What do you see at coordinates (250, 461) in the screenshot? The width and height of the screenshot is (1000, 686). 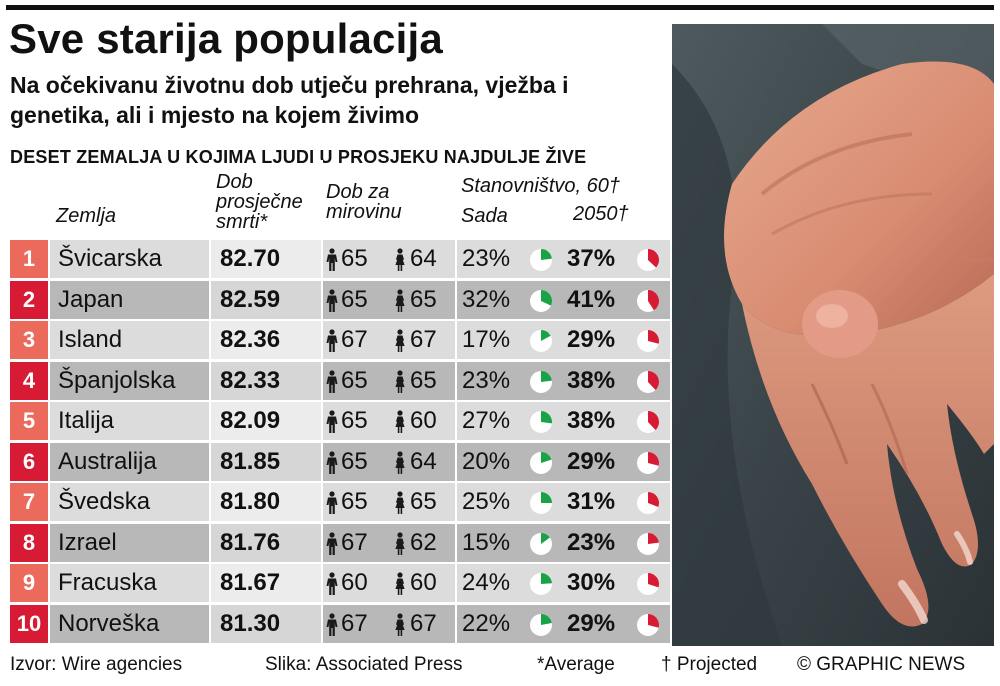 I see `life-expectancy-value: 81.85` at bounding box center [250, 461].